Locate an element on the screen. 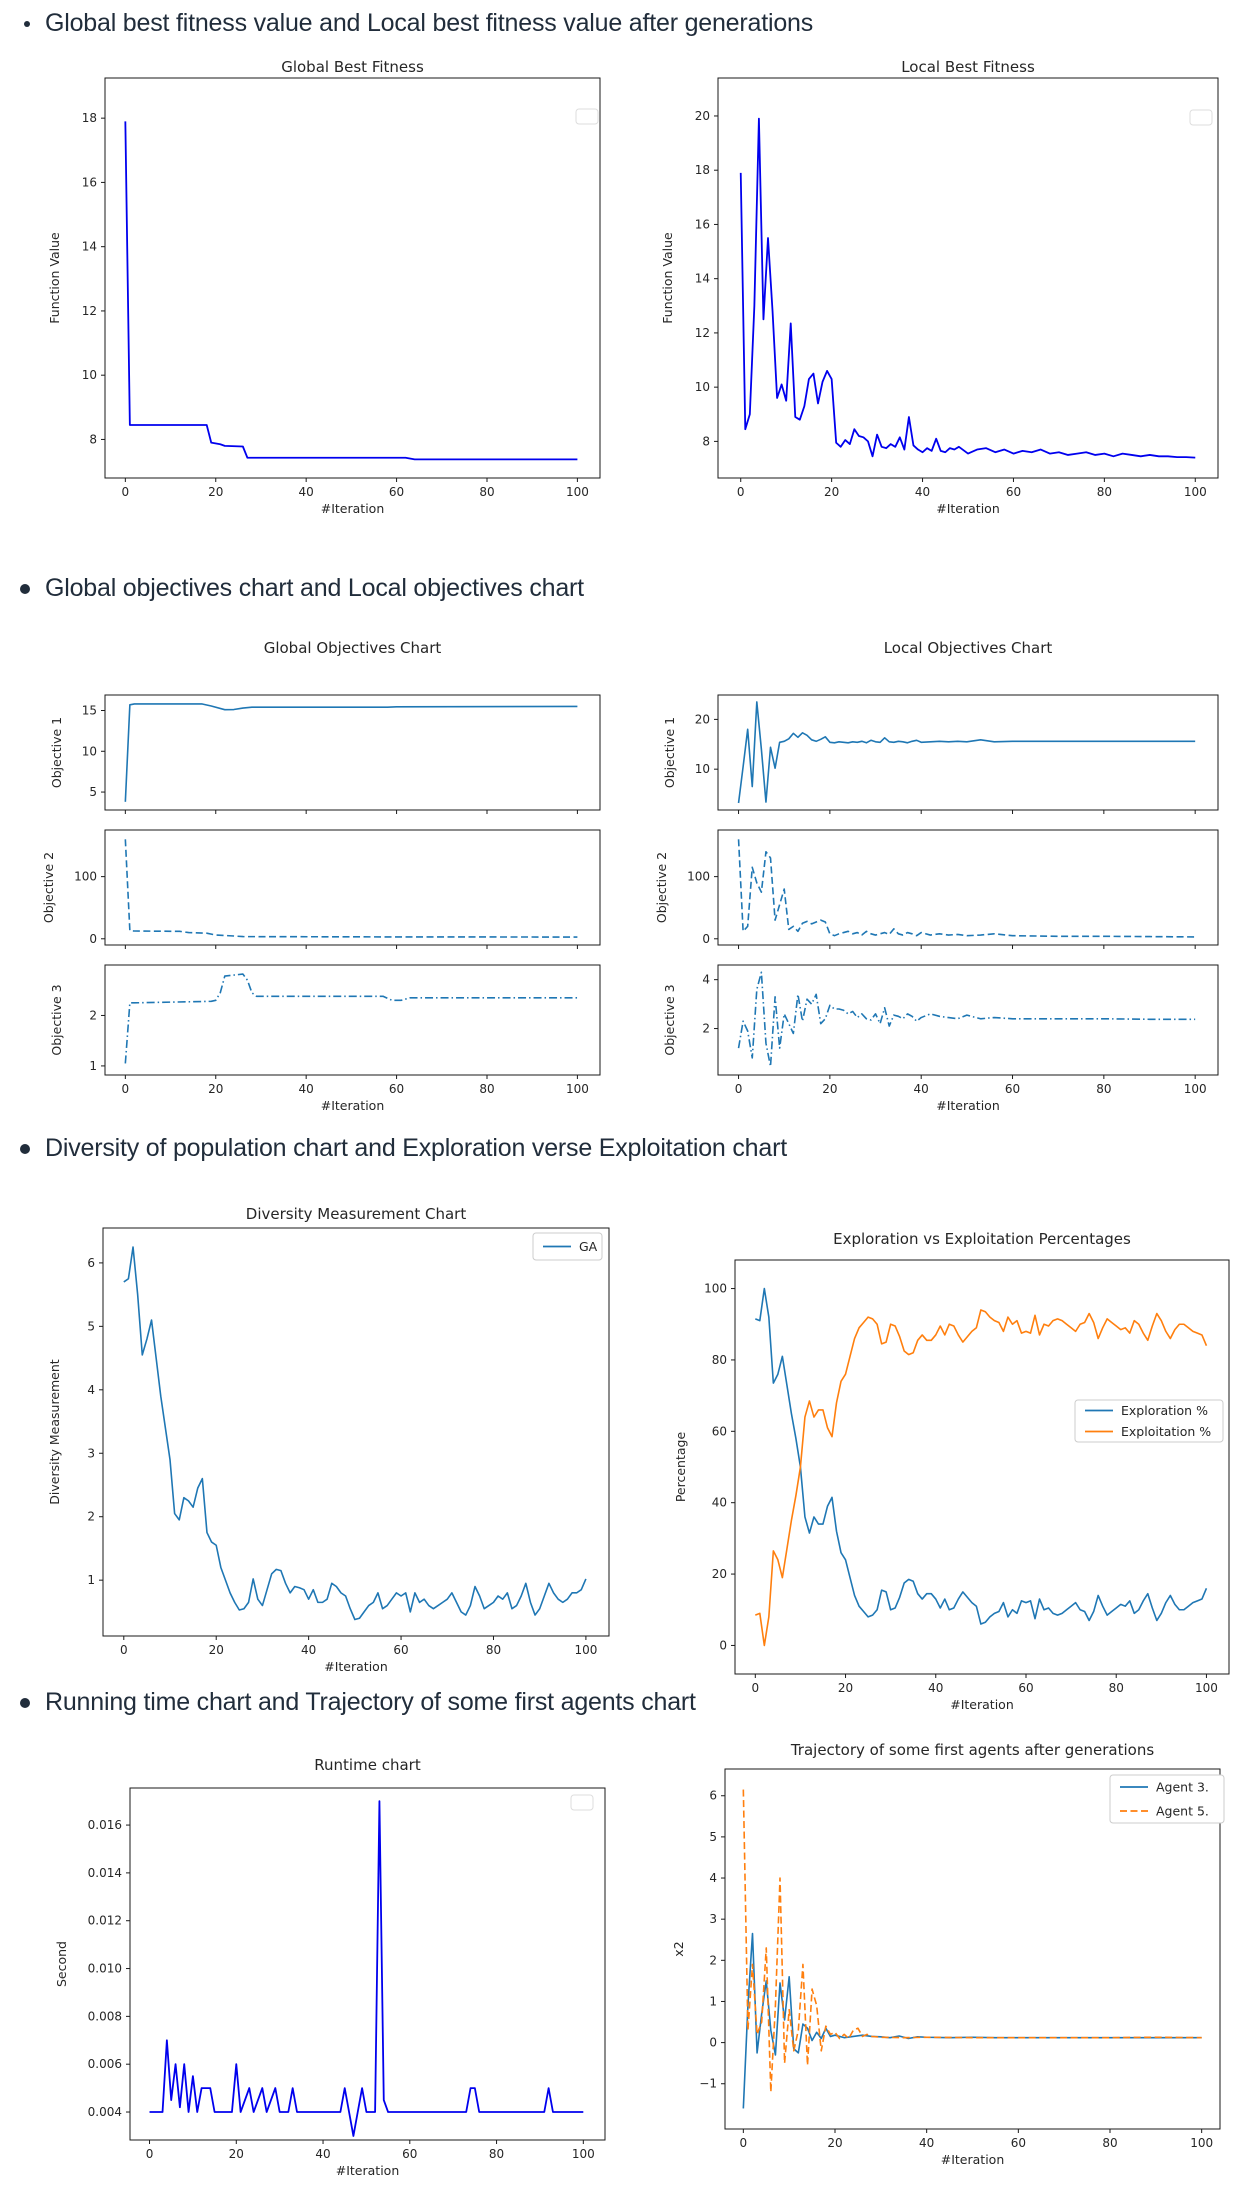 This screenshot has height=2194, width=1255. svg-text: 0.008 is located at coordinates (105, 2016).